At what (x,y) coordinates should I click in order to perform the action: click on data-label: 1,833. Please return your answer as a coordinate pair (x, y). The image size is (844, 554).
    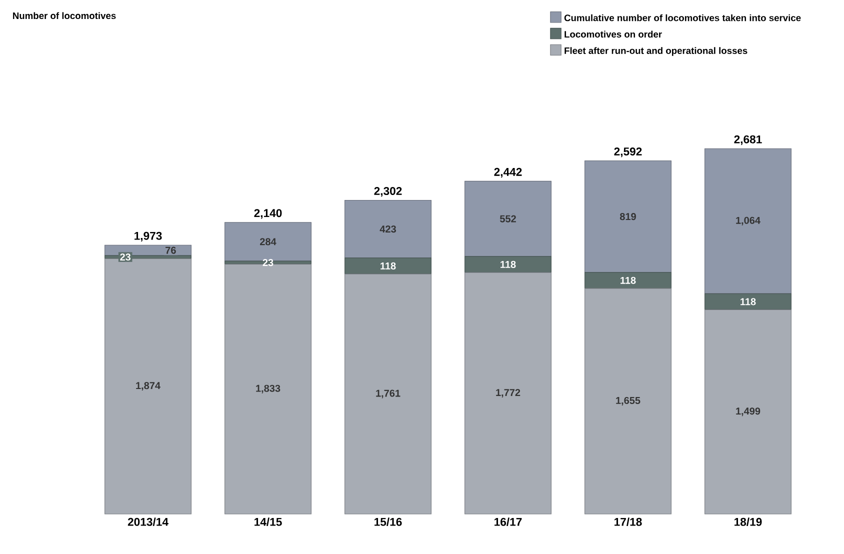
    Looking at the image, I should click on (268, 389).